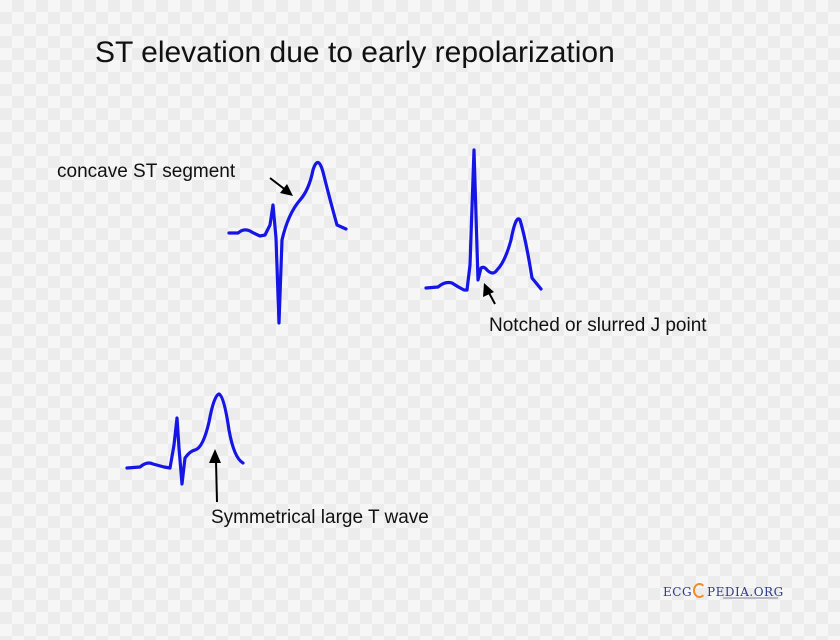 The width and height of the screenshot is (840, 640). Describe the element at coordinates (286, 190) in the screenshot. I see `arrow-head-concave` at that location.